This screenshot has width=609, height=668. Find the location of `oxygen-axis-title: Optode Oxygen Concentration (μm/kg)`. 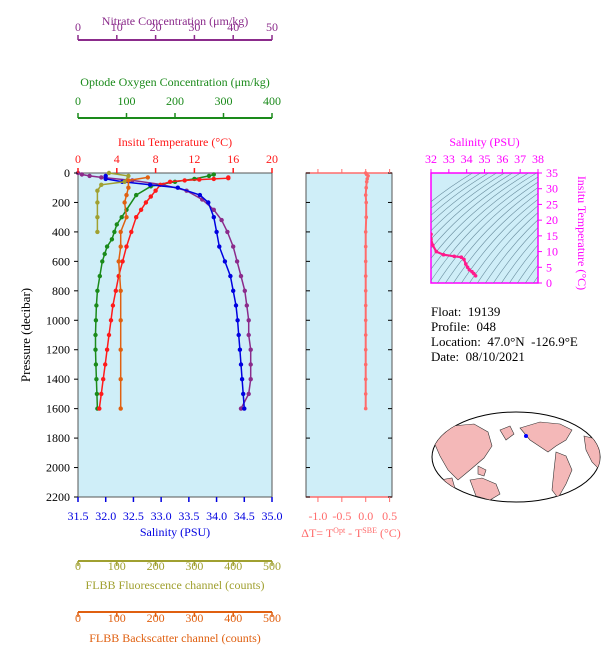

oxygen-axis-title: Optode Oxygen Concentration (μm/kg) is located at coordinates (174, 82).